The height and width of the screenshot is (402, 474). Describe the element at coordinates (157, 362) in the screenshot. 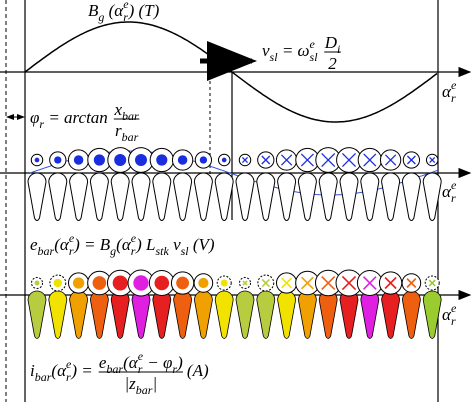

I see `math-text: − φ` at that location.